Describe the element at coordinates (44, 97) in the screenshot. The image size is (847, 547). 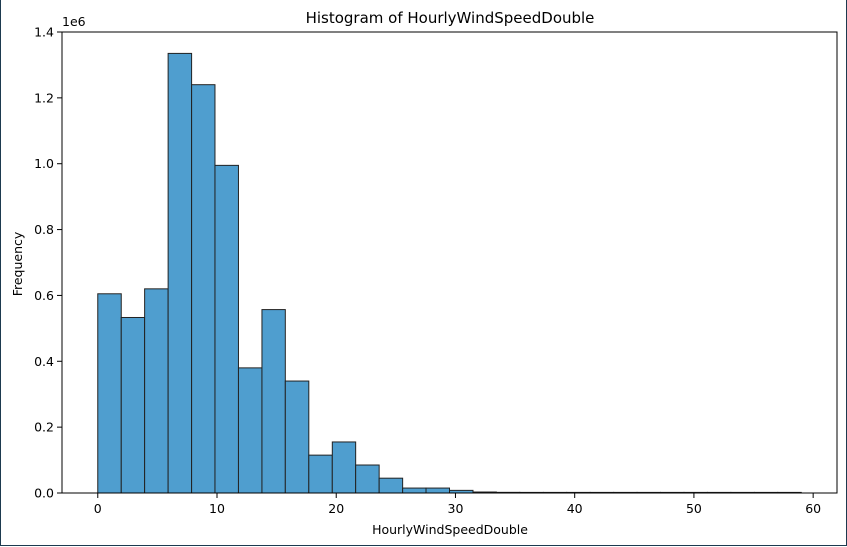
I see `y-tick-label: 1.2` at that location.